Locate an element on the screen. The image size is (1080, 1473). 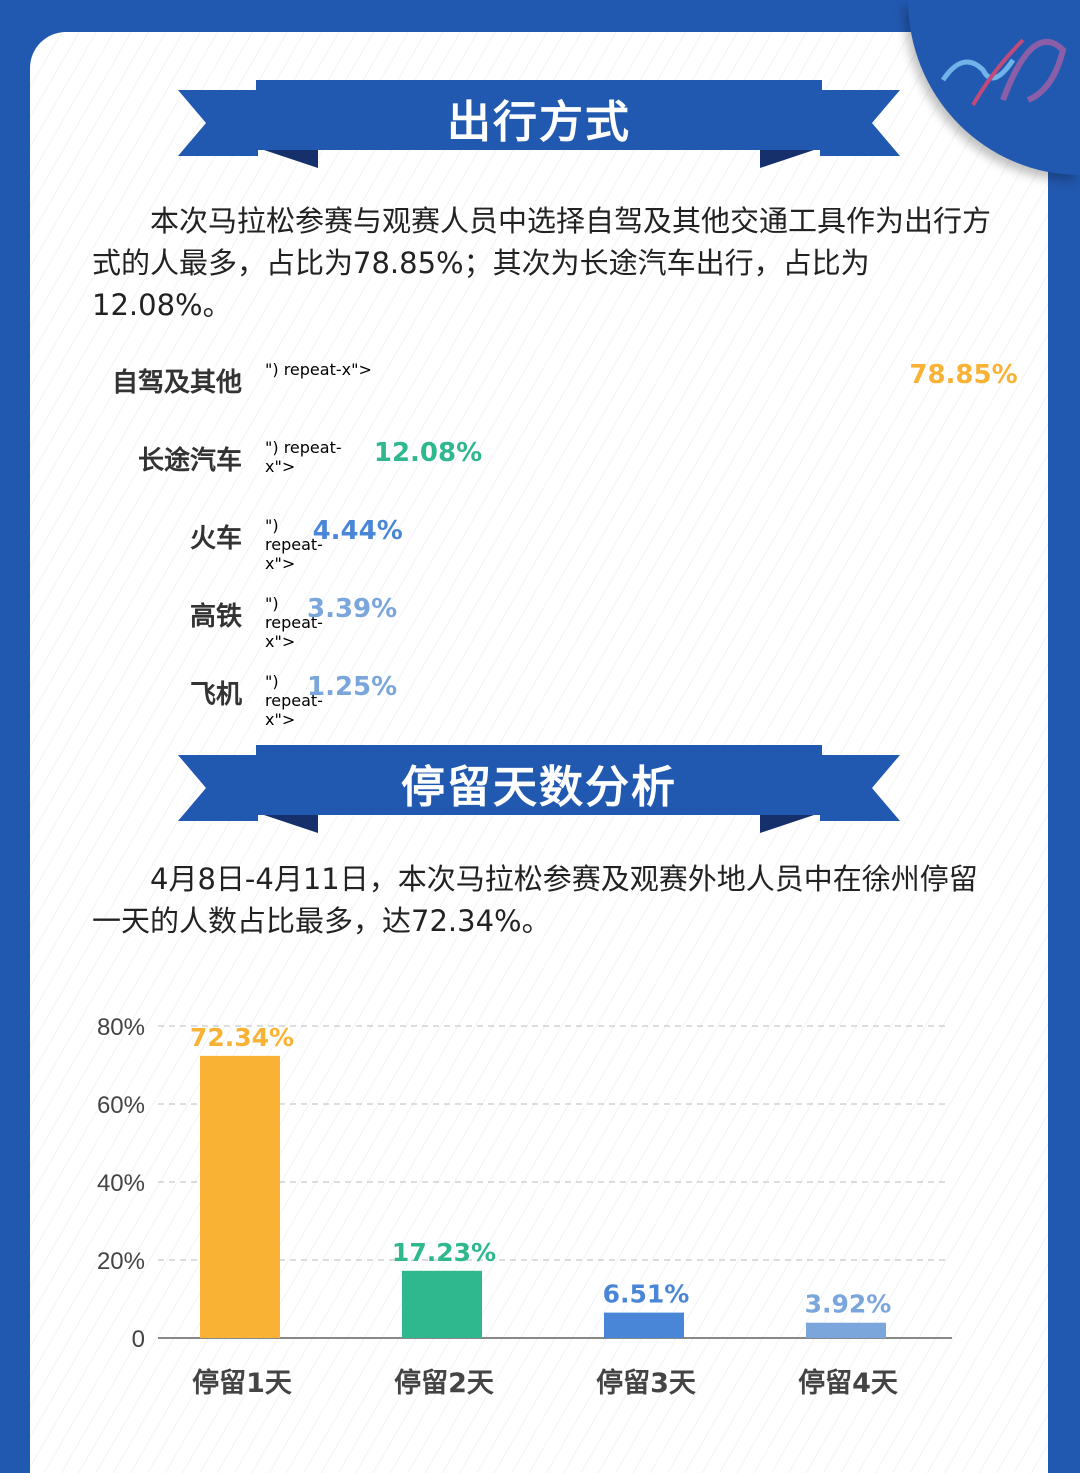
x-category-label: 停留3天 is located at coordinates (646, 1383).